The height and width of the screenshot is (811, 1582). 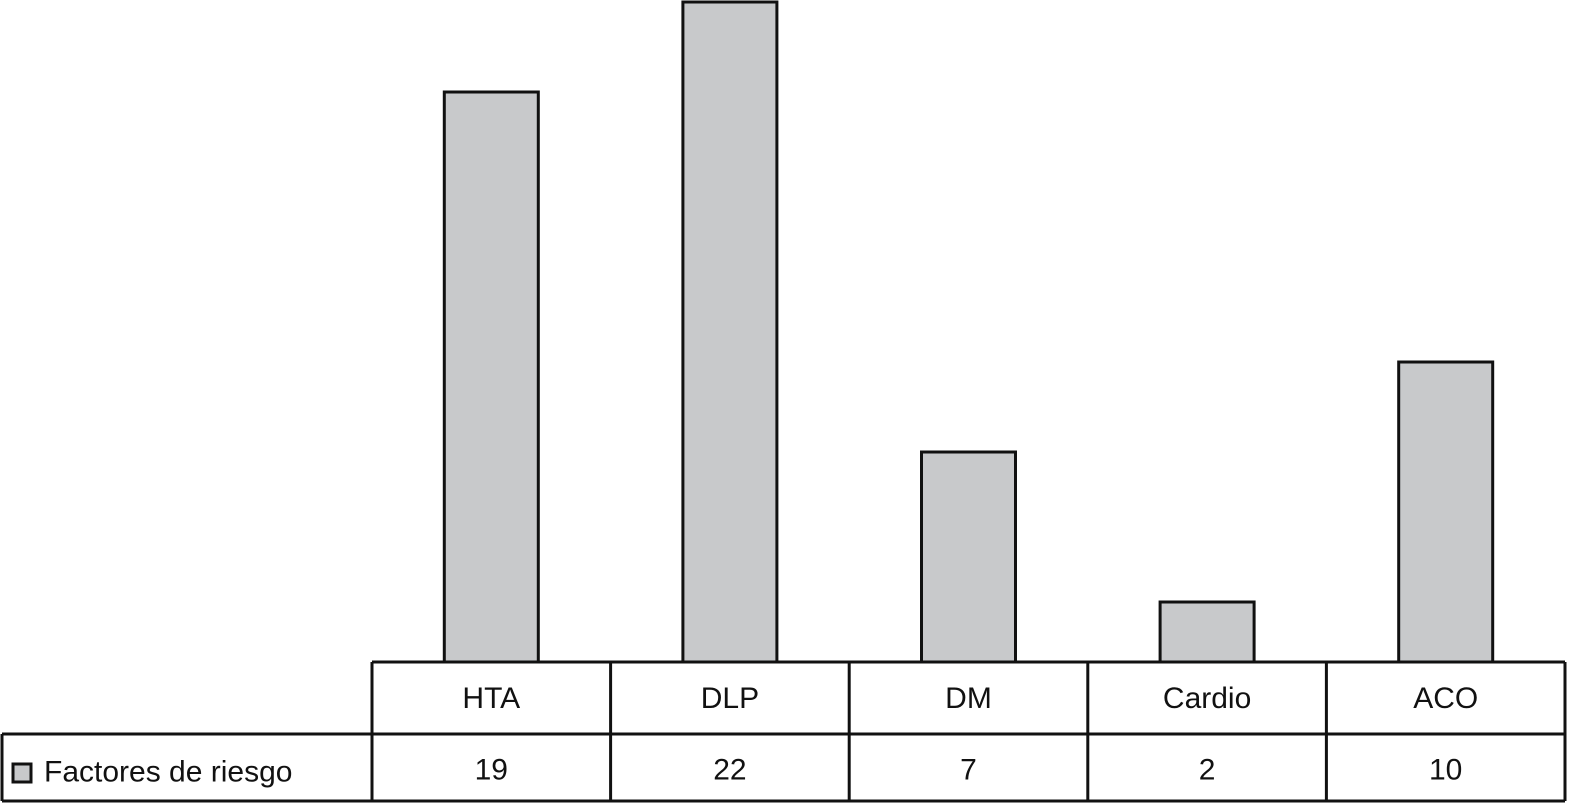 What do you see at coordinates (22, 773) in the screenshot?
I see `legend-swatch` at bounding box center [22, 773].